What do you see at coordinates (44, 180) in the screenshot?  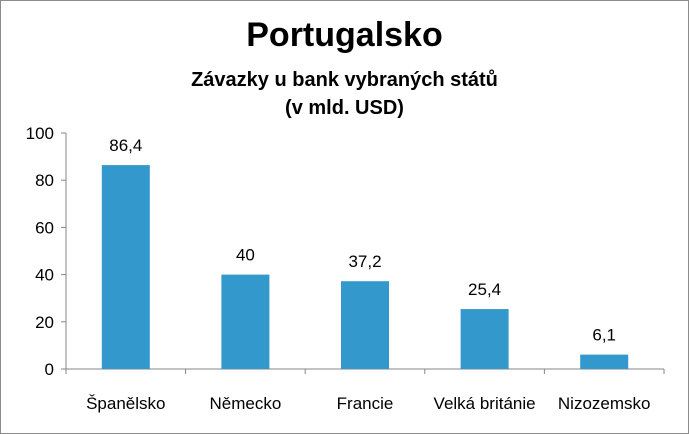 I see `y-tick-label: 80` at bounding box center [44, 180].